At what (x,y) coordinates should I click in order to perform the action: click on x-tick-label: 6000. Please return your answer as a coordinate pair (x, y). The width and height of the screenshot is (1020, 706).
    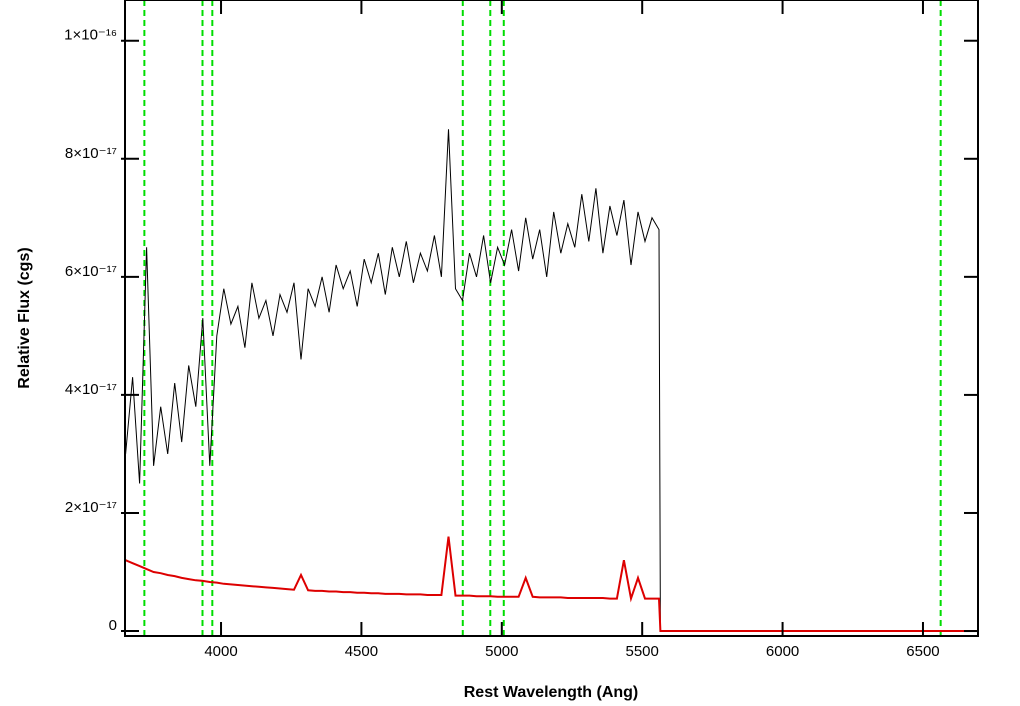
    Looking at the image, I should click on (782, 651).